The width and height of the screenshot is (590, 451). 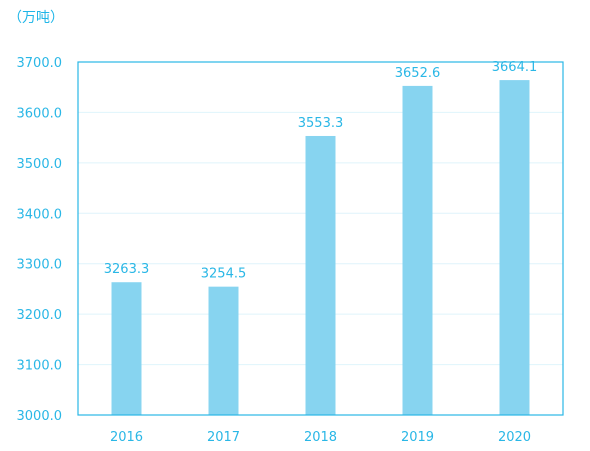 What do you see at coordinates (40, 416) in the screenshot?
I see `y-tick-label: 3000.0` at bounding box center [40, 416].